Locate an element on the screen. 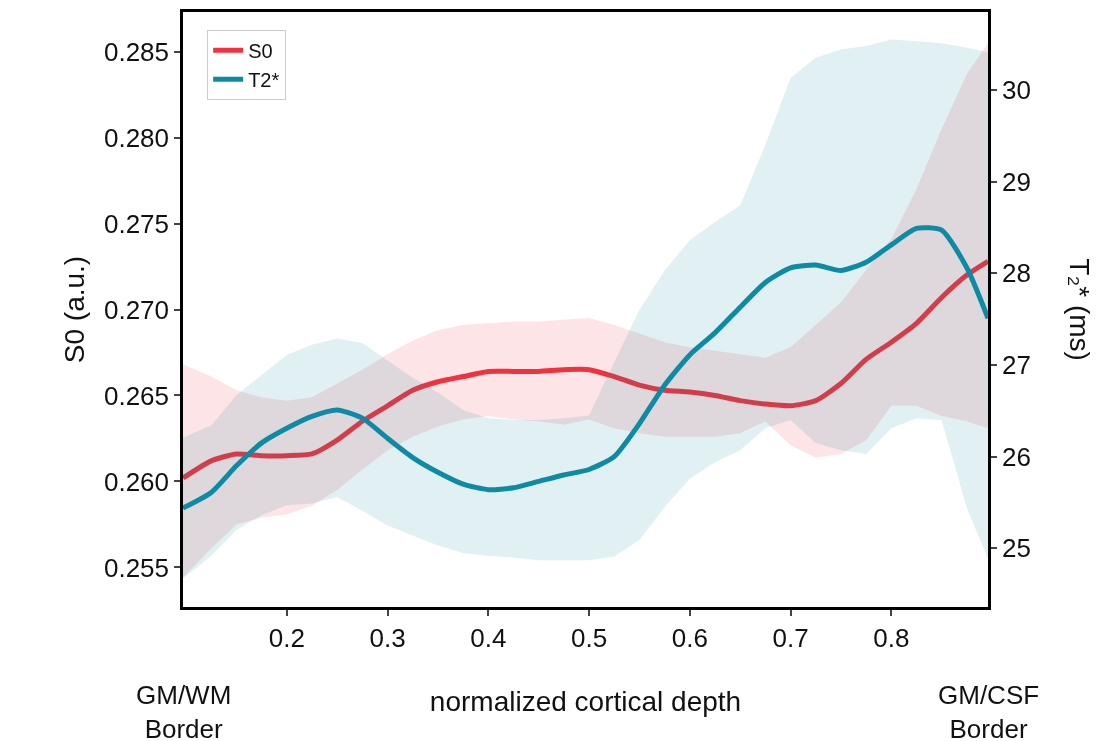 The width and height of the screenshot is (1100, 741). x-tick-label: 0.6 is located at coordinates (689, 637).